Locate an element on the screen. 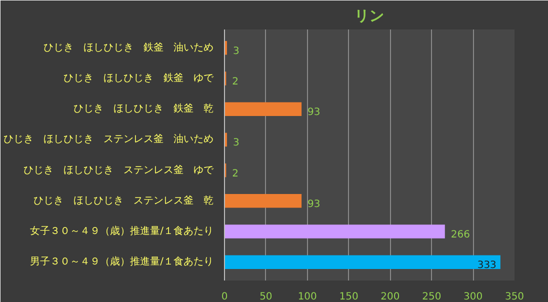 Image resolution: width=548 pixels, height=302 pixels. x-tick-label: 200 is located at coordinates (390, 297).